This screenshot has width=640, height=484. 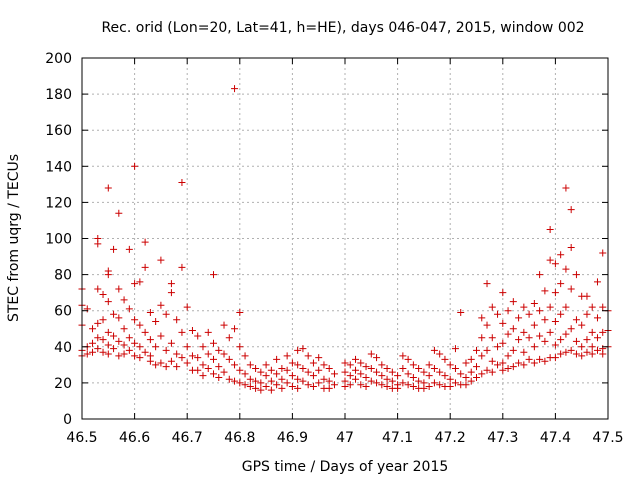 I want to click on x-tick-label: 46.6, so click(x=134, y=438).